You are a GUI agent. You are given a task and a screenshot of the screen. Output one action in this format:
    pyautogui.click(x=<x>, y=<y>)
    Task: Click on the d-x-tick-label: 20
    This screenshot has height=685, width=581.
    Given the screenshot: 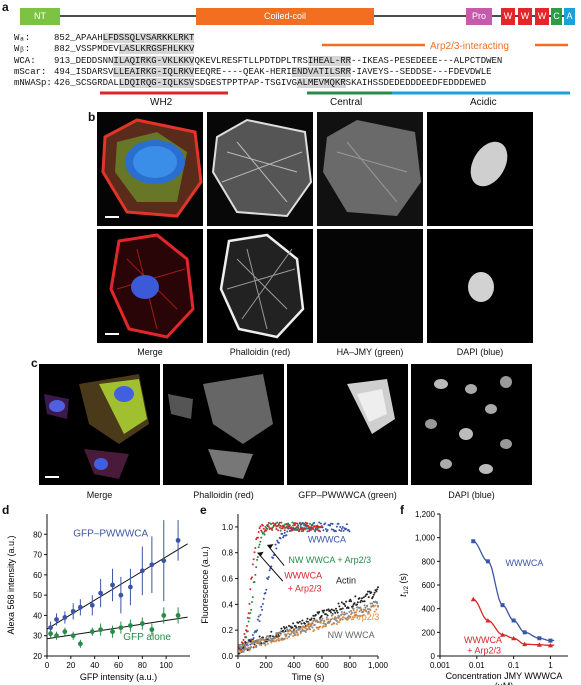 What is the action you would take?
    pyautogui.click(x=70, y=665)
    